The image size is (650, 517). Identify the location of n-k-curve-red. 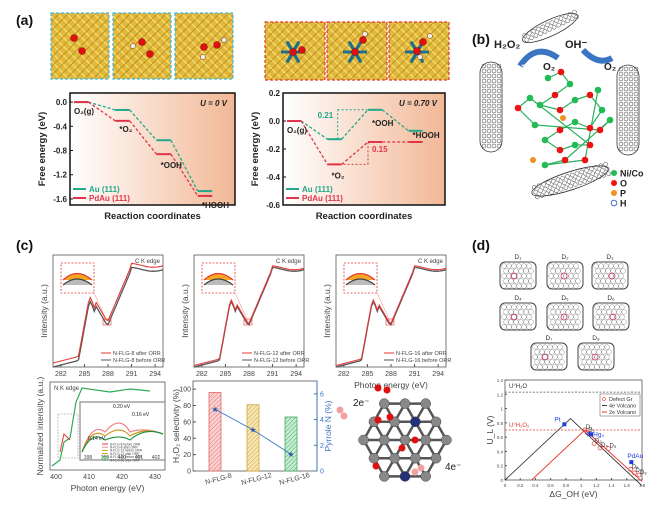
(65, 443).